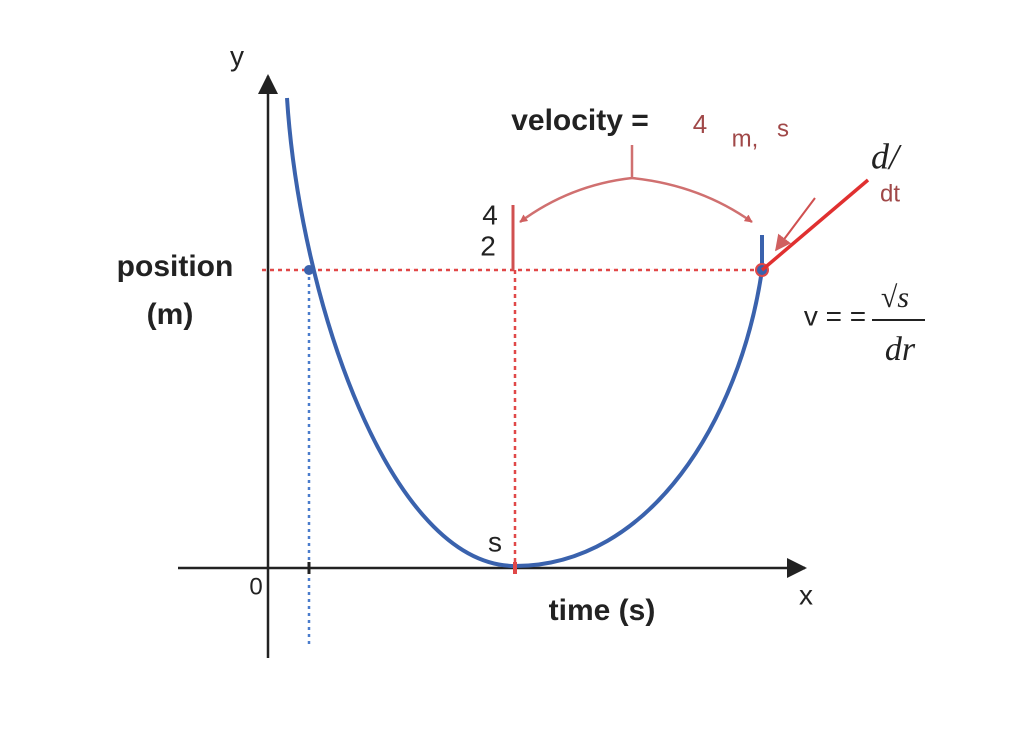 This screenshot has height=744, width=1024. Describe the element at coordinates (806, 594) in the screenshot. I see `x-label: x` at that location.